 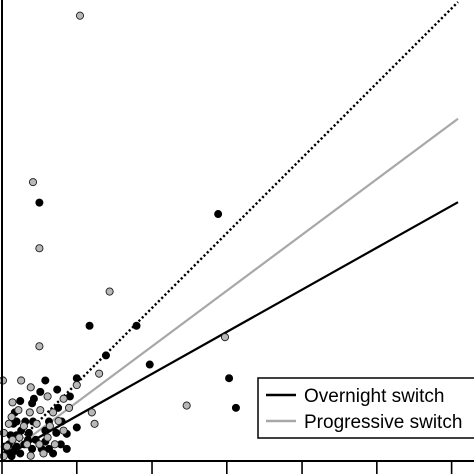 I want to click on legend-label-progressive: Progressive switch, so click(x=383, y=422).